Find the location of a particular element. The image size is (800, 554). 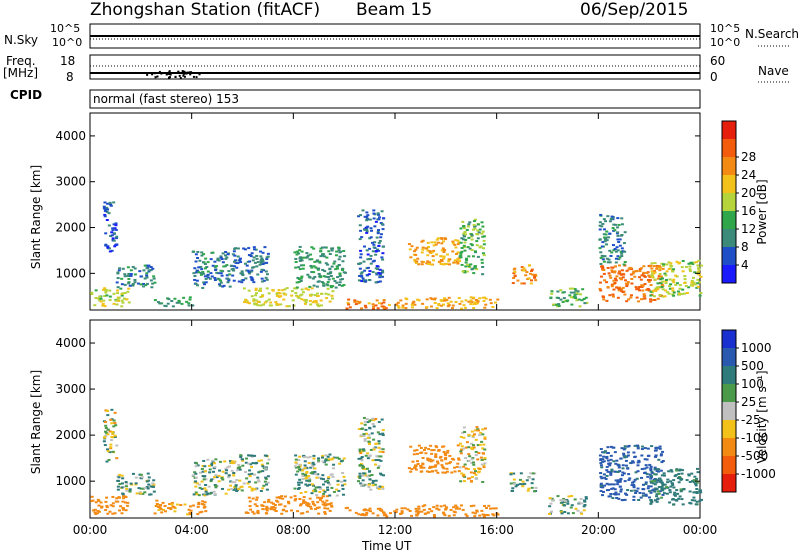

power-colorbar-segment is located at coordinates (729, 166).